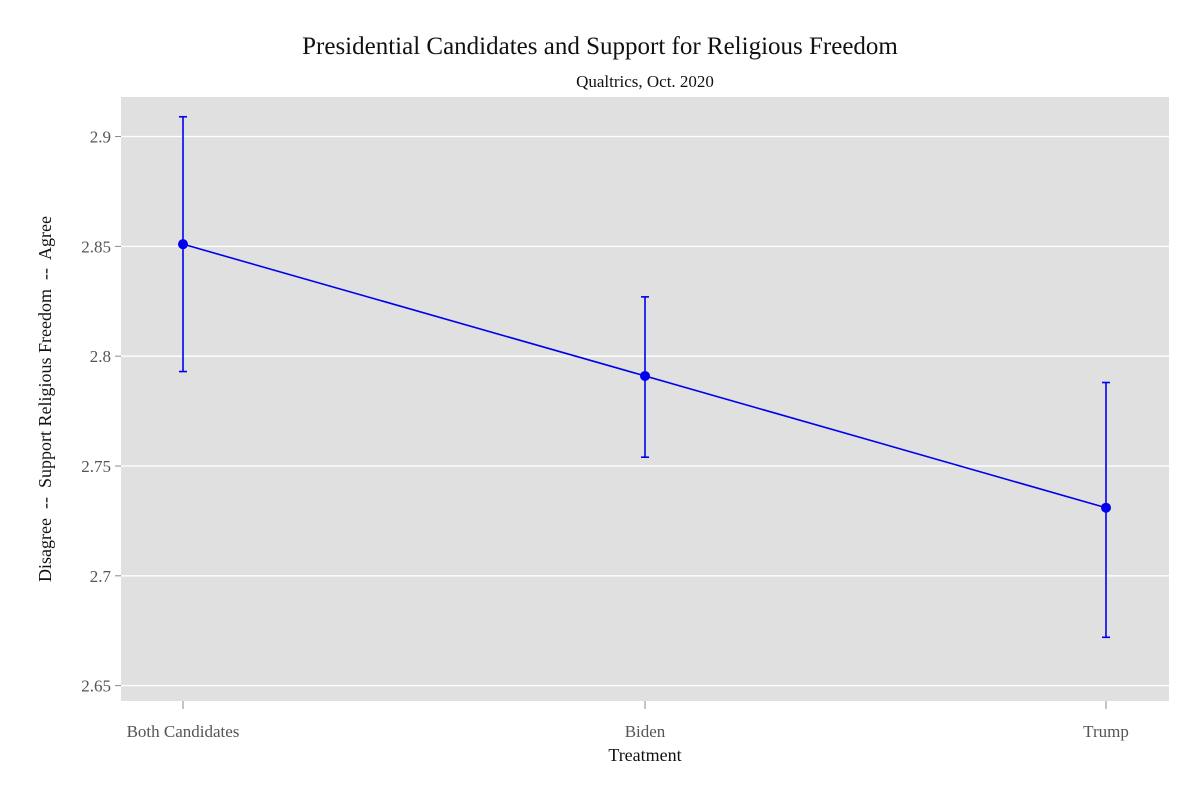 This screenshot has width=1200, height=805. I want to click on x-tick-label: Biden, so click(645, 731).